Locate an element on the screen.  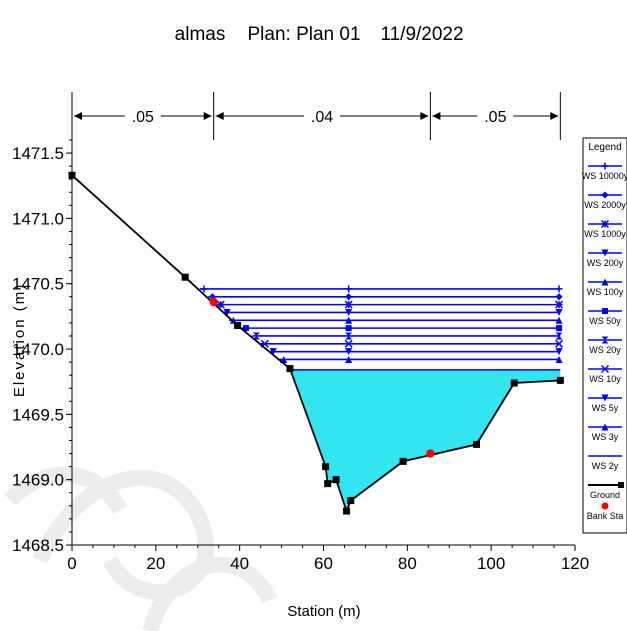
y-tick-label: 1468.5 is located at coordinates (38, 545).